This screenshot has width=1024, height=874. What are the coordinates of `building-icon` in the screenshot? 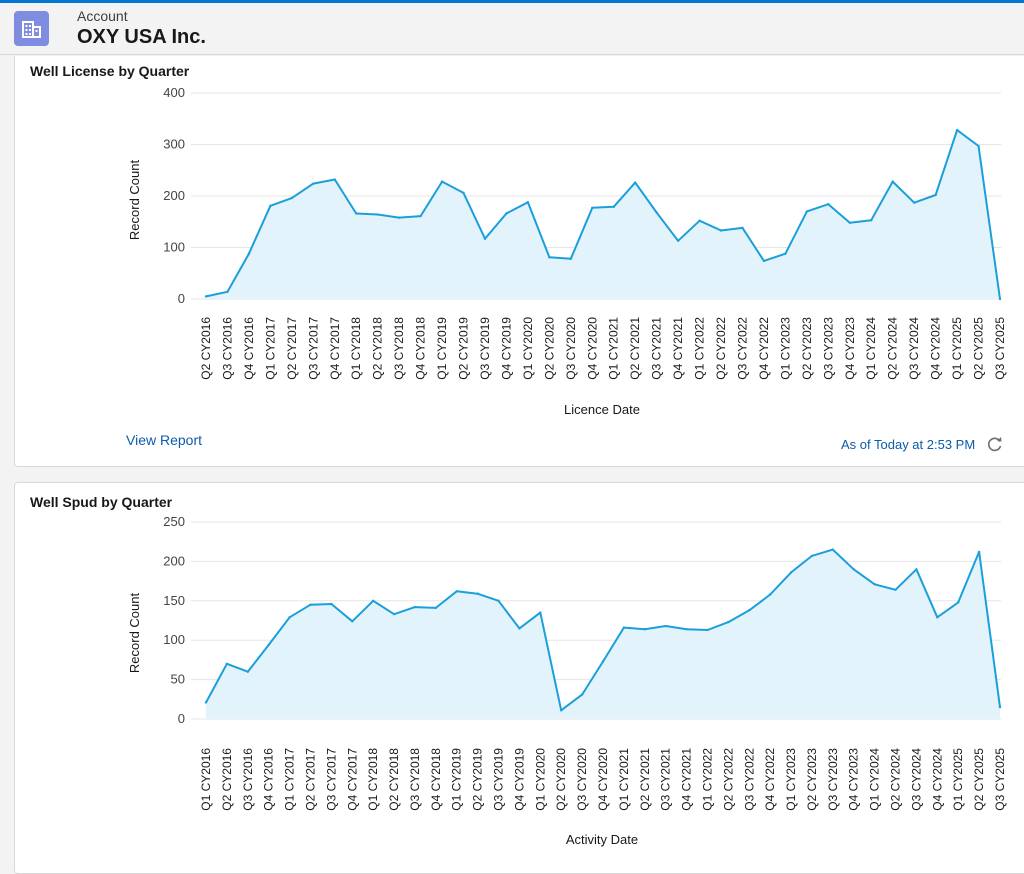 It's located at (31, 28).